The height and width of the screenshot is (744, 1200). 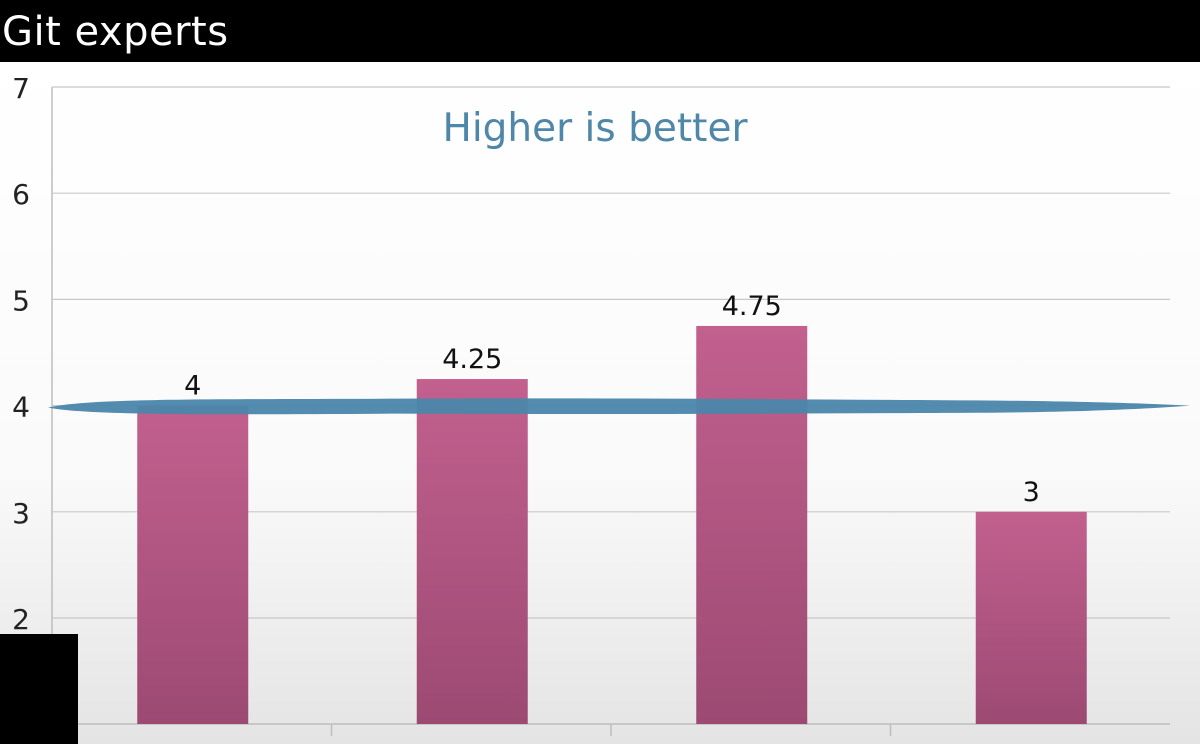 What do you see at coordinates (472, 359) in the screenshot?
I see `data-label: 4.25` at bounding box center [472, 359].